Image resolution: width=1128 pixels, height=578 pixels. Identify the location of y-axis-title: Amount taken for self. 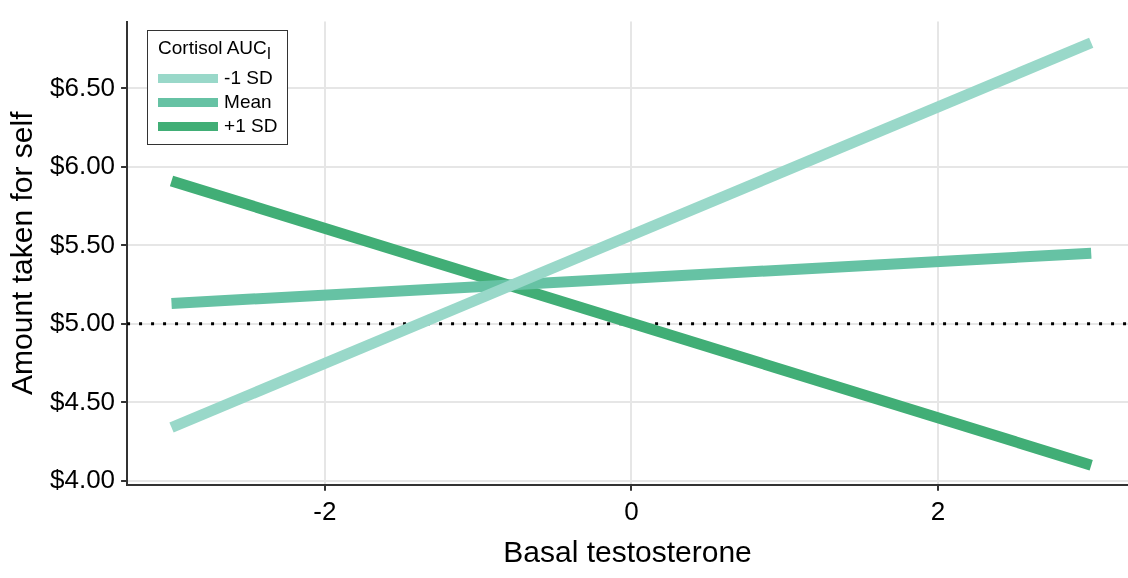
(22, 252).